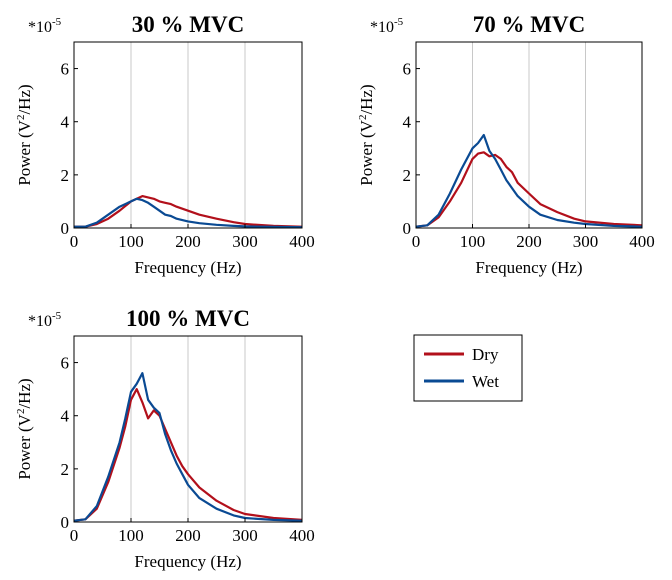 Image resolution: width=672 pixels, height=580 pixels. What do you see at coordinates (188, 318) in the screenshot?
I see `chart-title: 100 % MVC` at bounding box center [188, 318].